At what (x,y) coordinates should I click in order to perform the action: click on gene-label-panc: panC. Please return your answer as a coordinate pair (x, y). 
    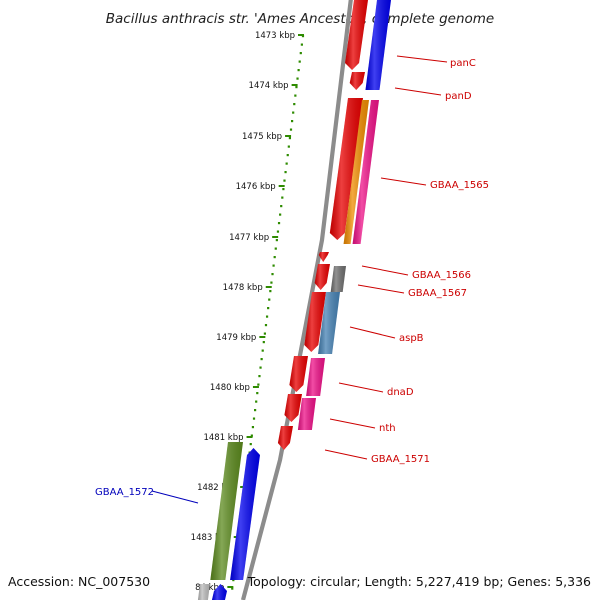
    Looking at the image, I should click on (463, 63).